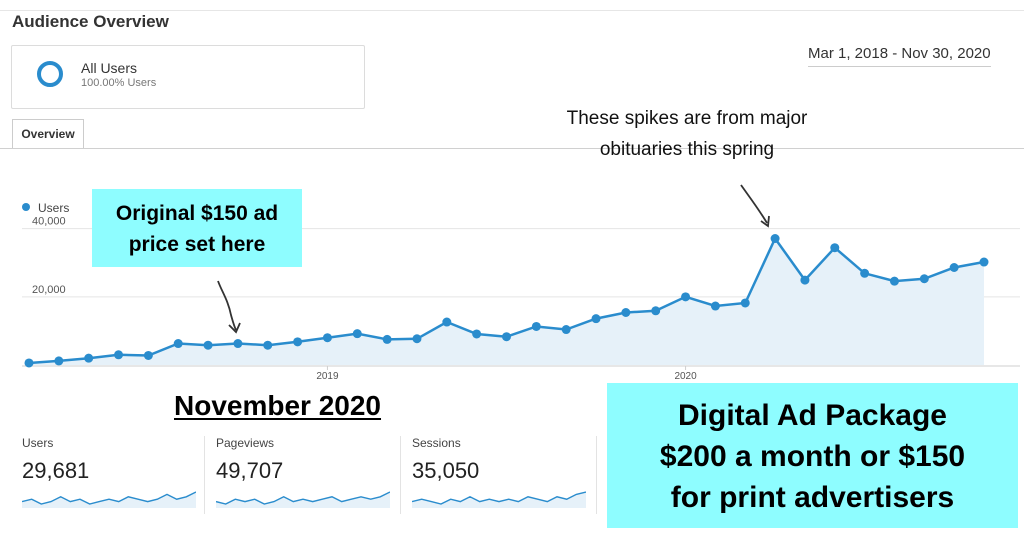  I want to click on metric-users: Users 29,681, so click(117, 473).